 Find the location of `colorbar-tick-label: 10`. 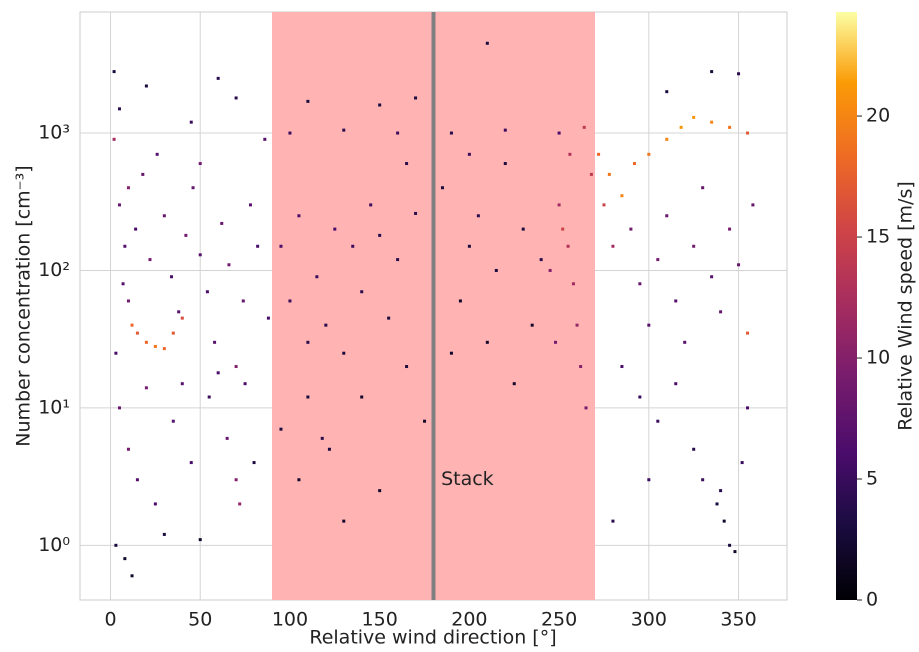

colorbar-tick-label: 10 is located at coordinates (878, 358).